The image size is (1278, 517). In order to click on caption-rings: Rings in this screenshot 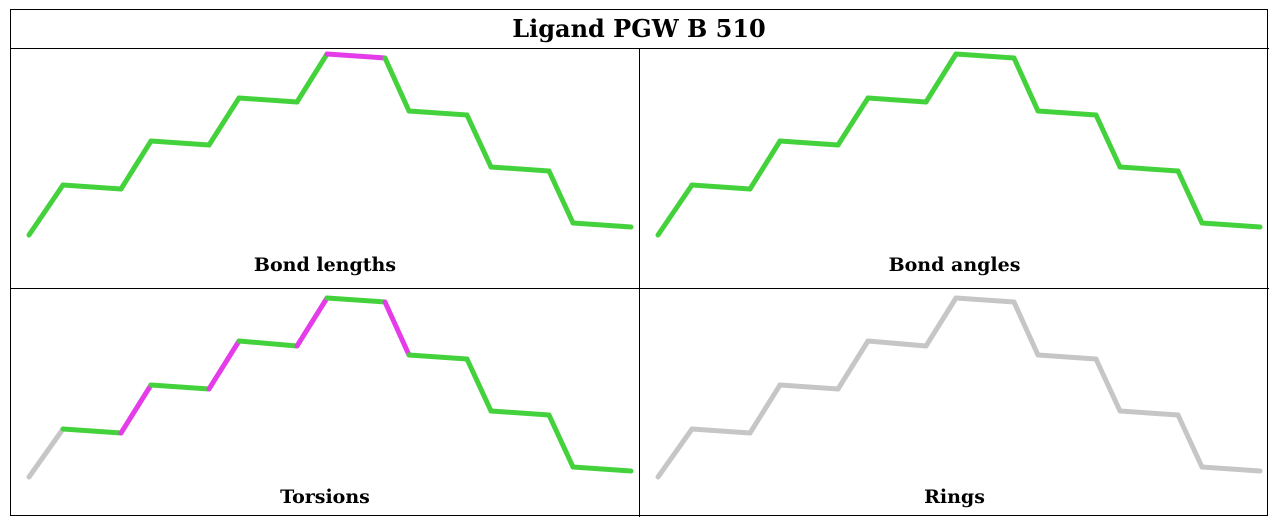, I will do `click(954, 497)`.